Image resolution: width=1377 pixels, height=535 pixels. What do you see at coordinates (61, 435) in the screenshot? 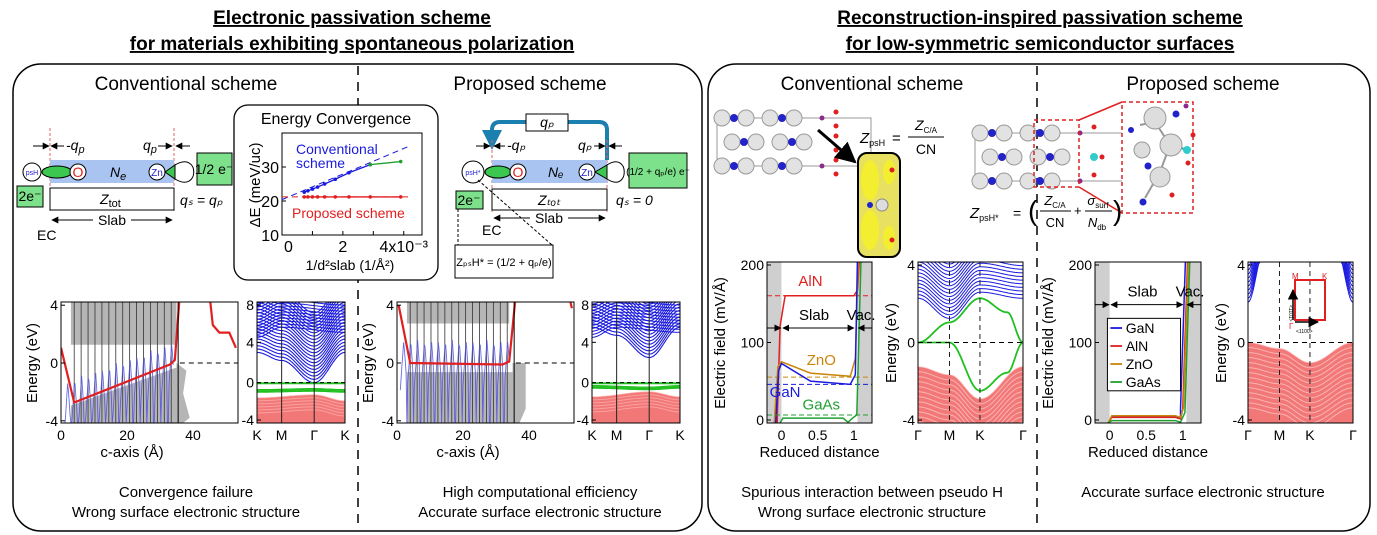
I see `x-tick-label: 0` at bounding box center [61, 435].